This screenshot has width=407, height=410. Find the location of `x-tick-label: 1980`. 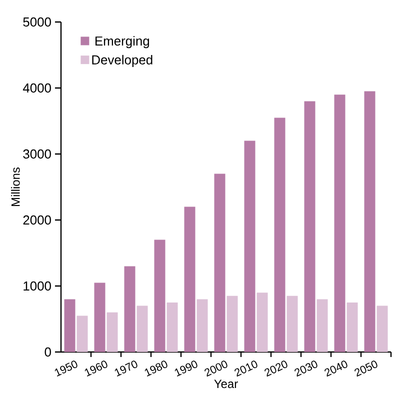

x-tick-label: 1980 is located at coordinates (156, 368).